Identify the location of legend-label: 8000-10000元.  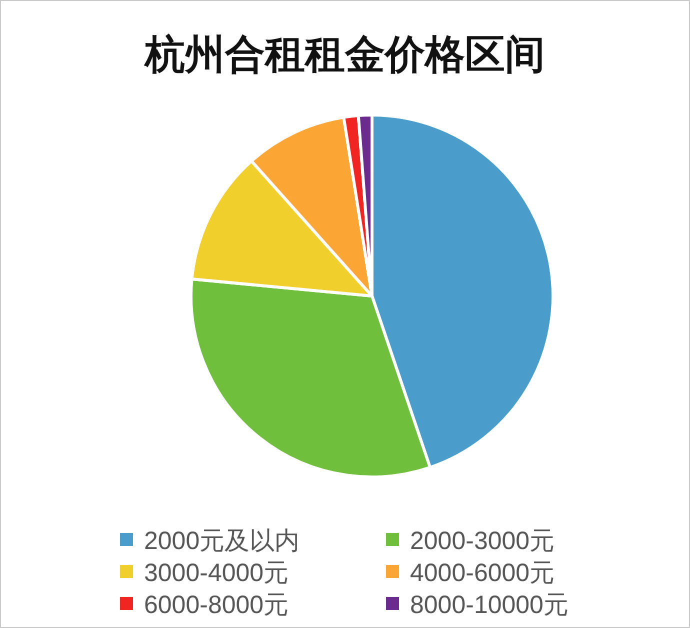
(489, 605).